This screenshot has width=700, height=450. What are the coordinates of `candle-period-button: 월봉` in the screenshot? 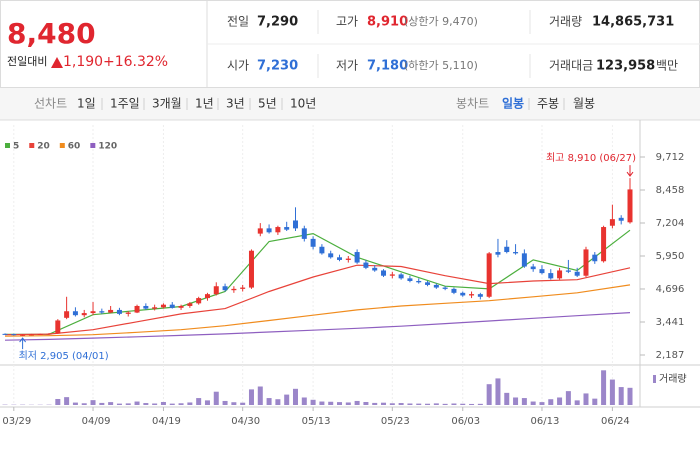 It's located at (584, 104).